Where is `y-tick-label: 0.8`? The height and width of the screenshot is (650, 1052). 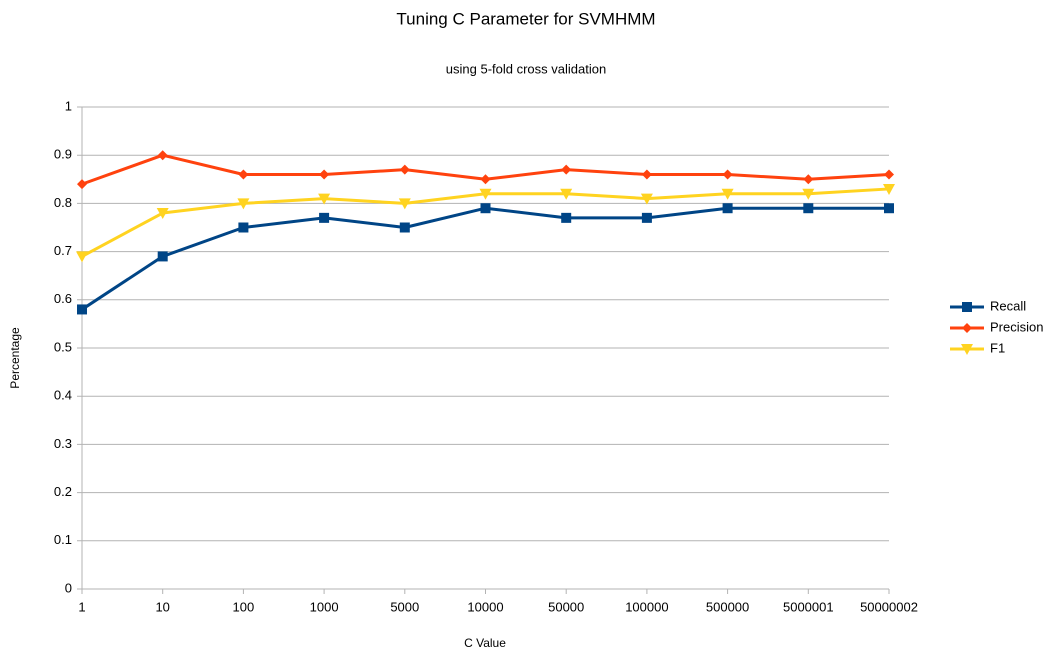
y-tick-label: 0.8 is located at coordinates (63, 202).